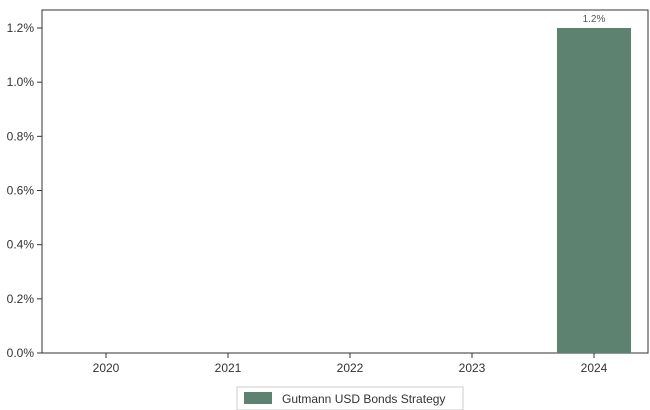 This screenshot has width=650, height=410. I want to click on bars-group, so click(594, 190).